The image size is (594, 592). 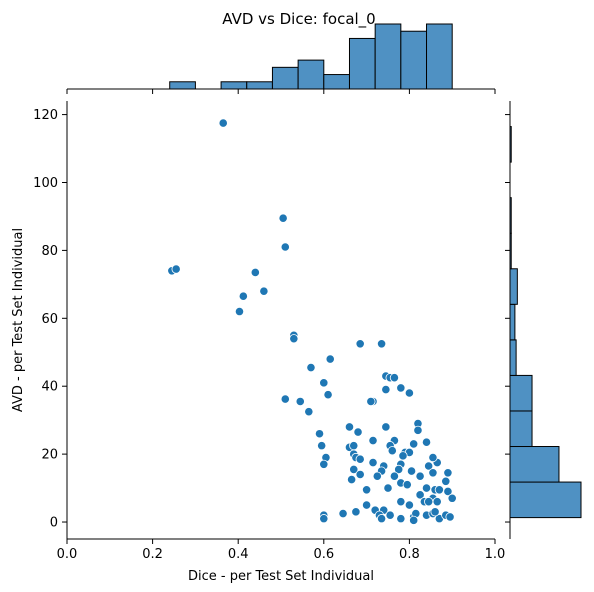 What do you see at coordinates (238, 554) in the screenshot?
I see `x-tick-label: 0.4` at bounding box center [238, 554].